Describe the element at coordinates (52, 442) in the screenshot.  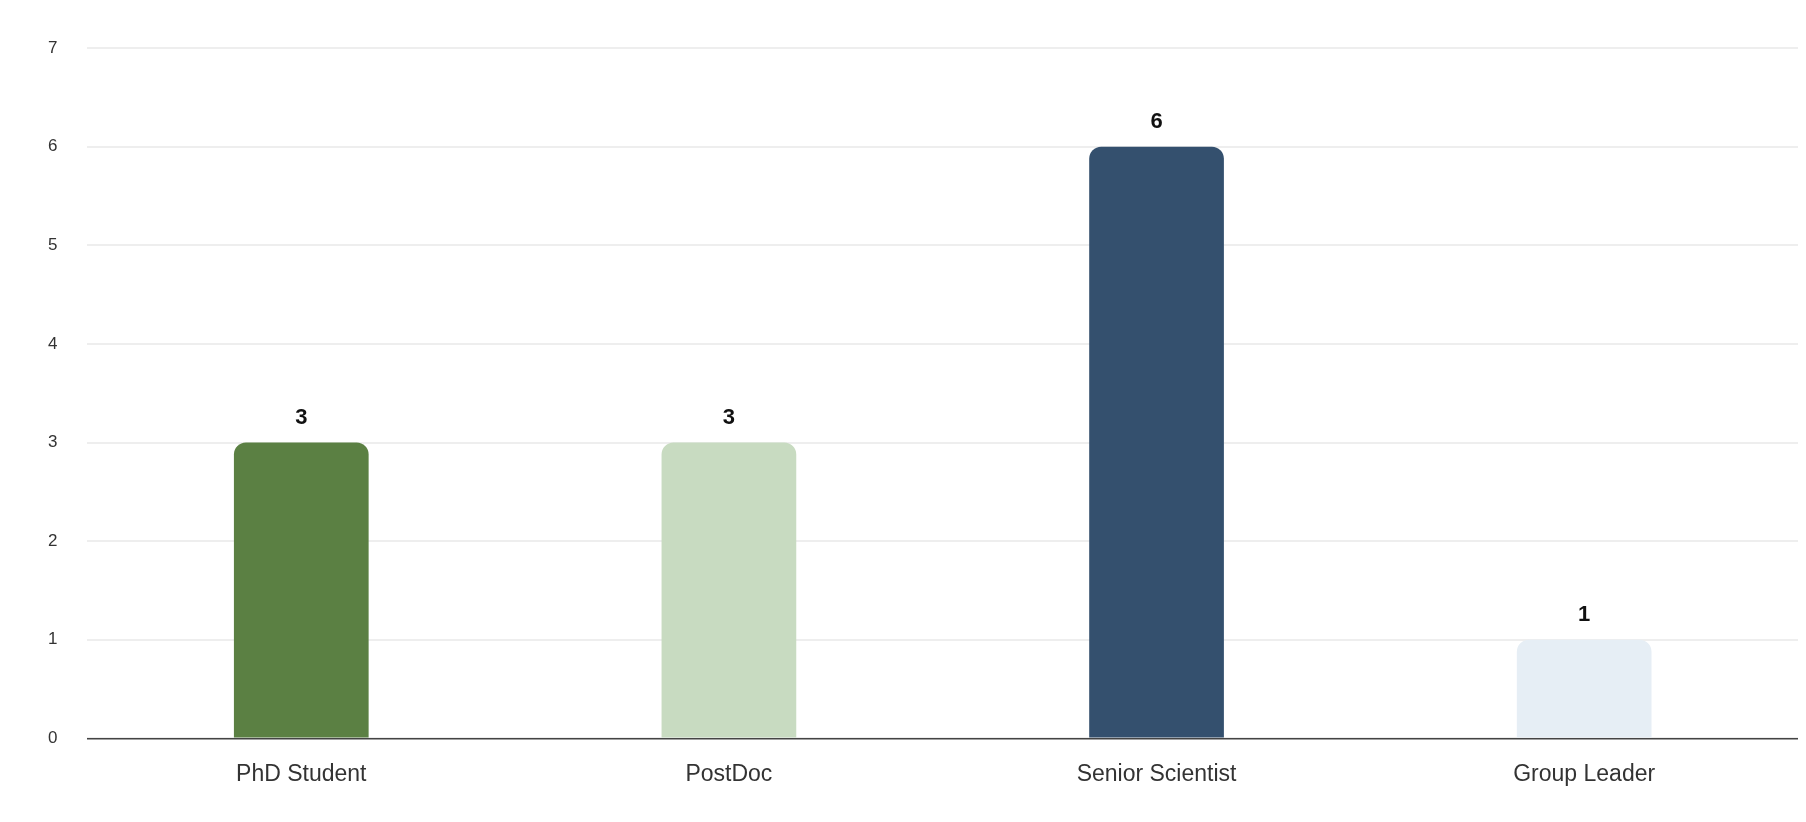
I see `y-tick-label: 3` at that location.